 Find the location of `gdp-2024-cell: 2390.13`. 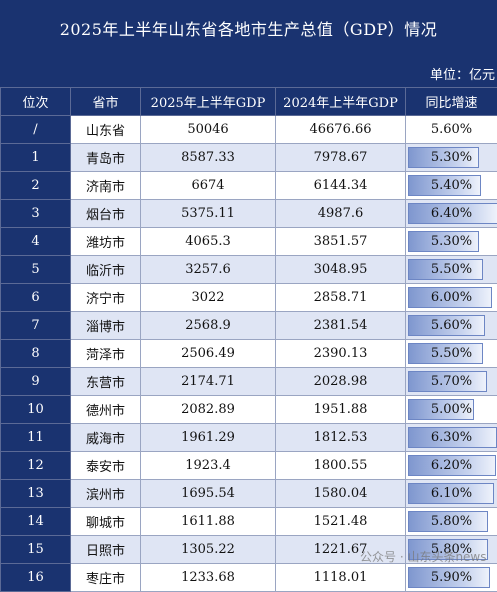

gdp-2024-cell: 2390.13 is located at coordinates (341, 354).